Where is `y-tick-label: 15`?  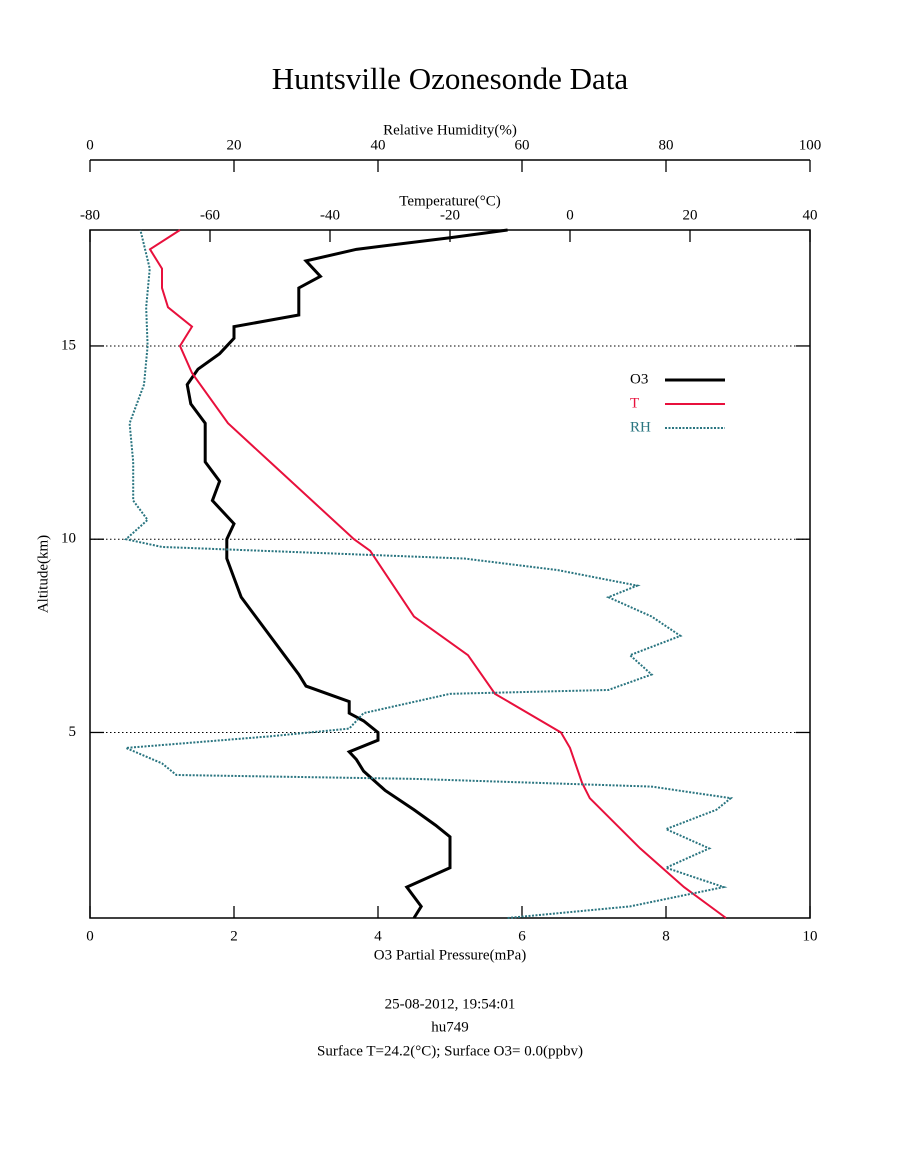
y-tick-label: 15 is located at coordinates (68, 345).